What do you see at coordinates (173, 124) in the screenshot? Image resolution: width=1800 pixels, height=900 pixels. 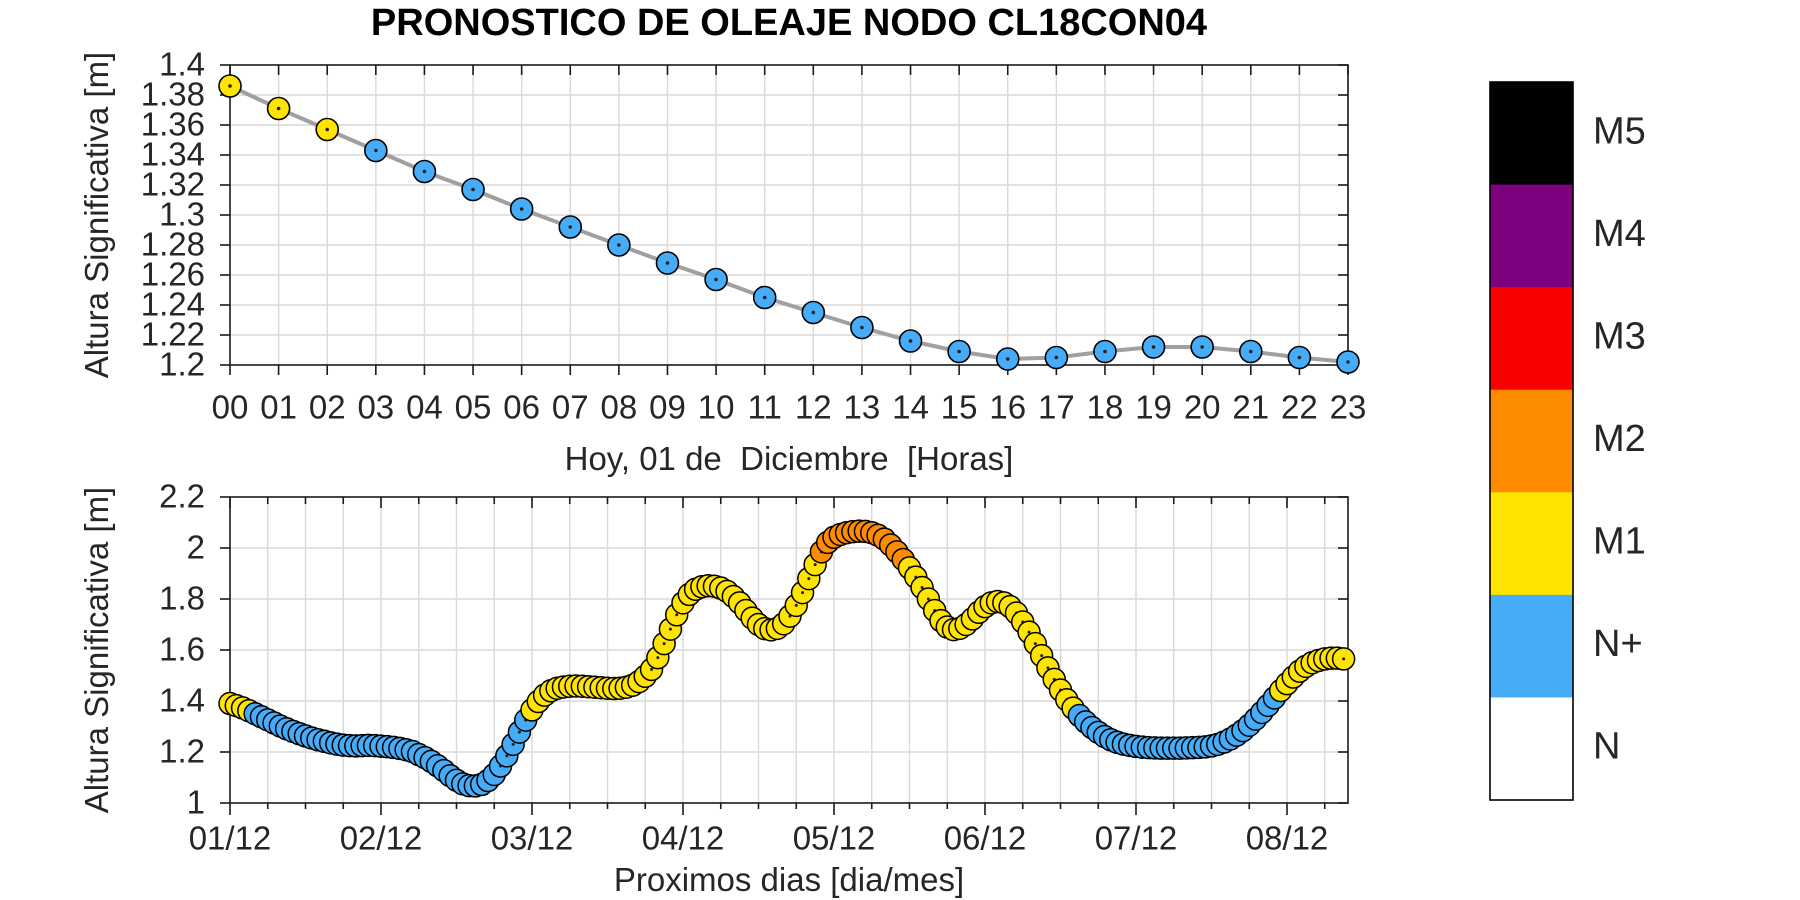 I see `height-tick-label: 1.36` at bounding box center [173, 124].